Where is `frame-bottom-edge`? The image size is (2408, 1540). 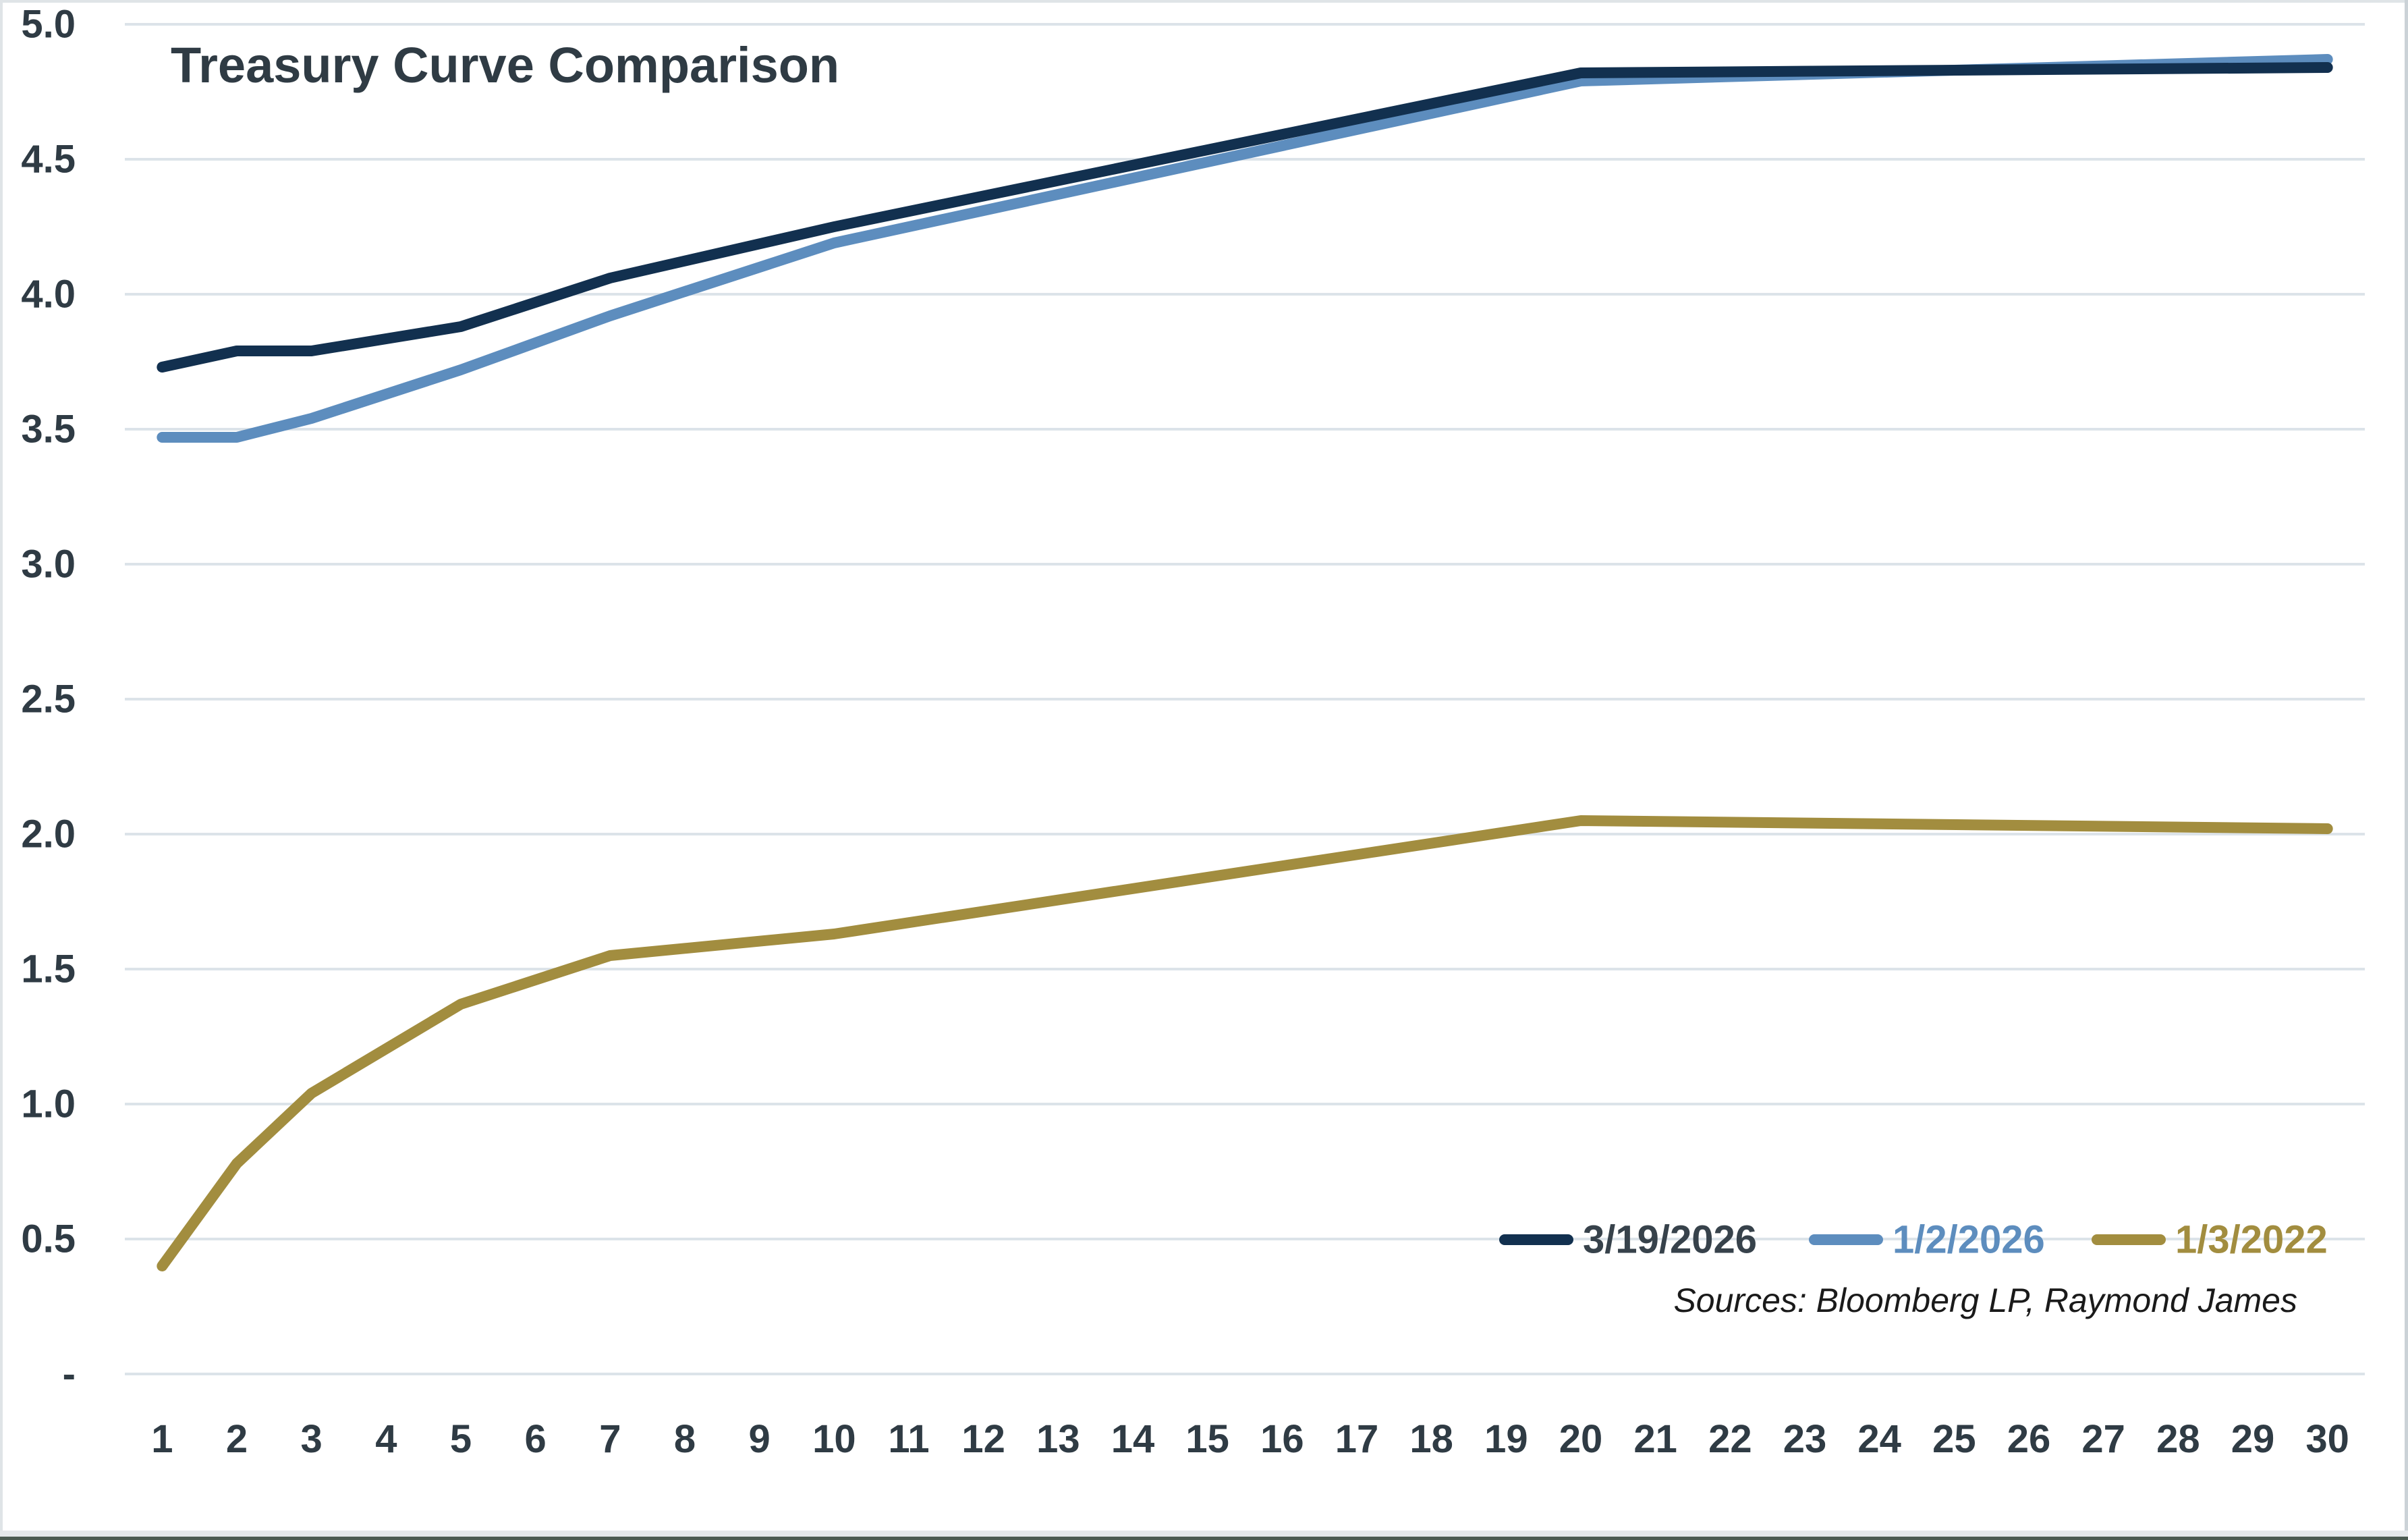 frame-bottom-edge is located at coordinates (1204, 1538).